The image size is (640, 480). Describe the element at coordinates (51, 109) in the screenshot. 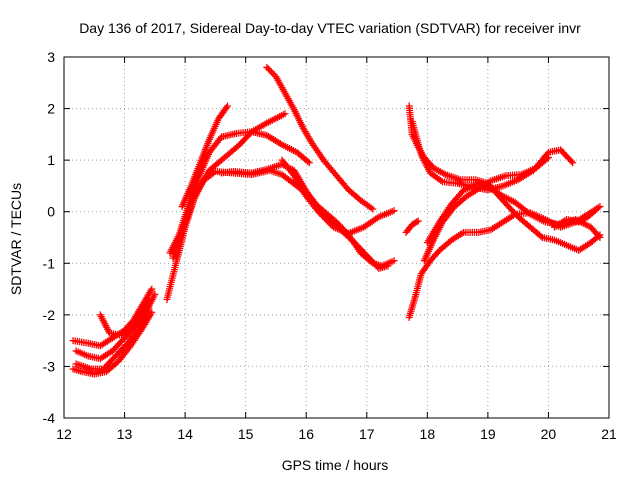

I see `y-tick-label: 2` at that location.